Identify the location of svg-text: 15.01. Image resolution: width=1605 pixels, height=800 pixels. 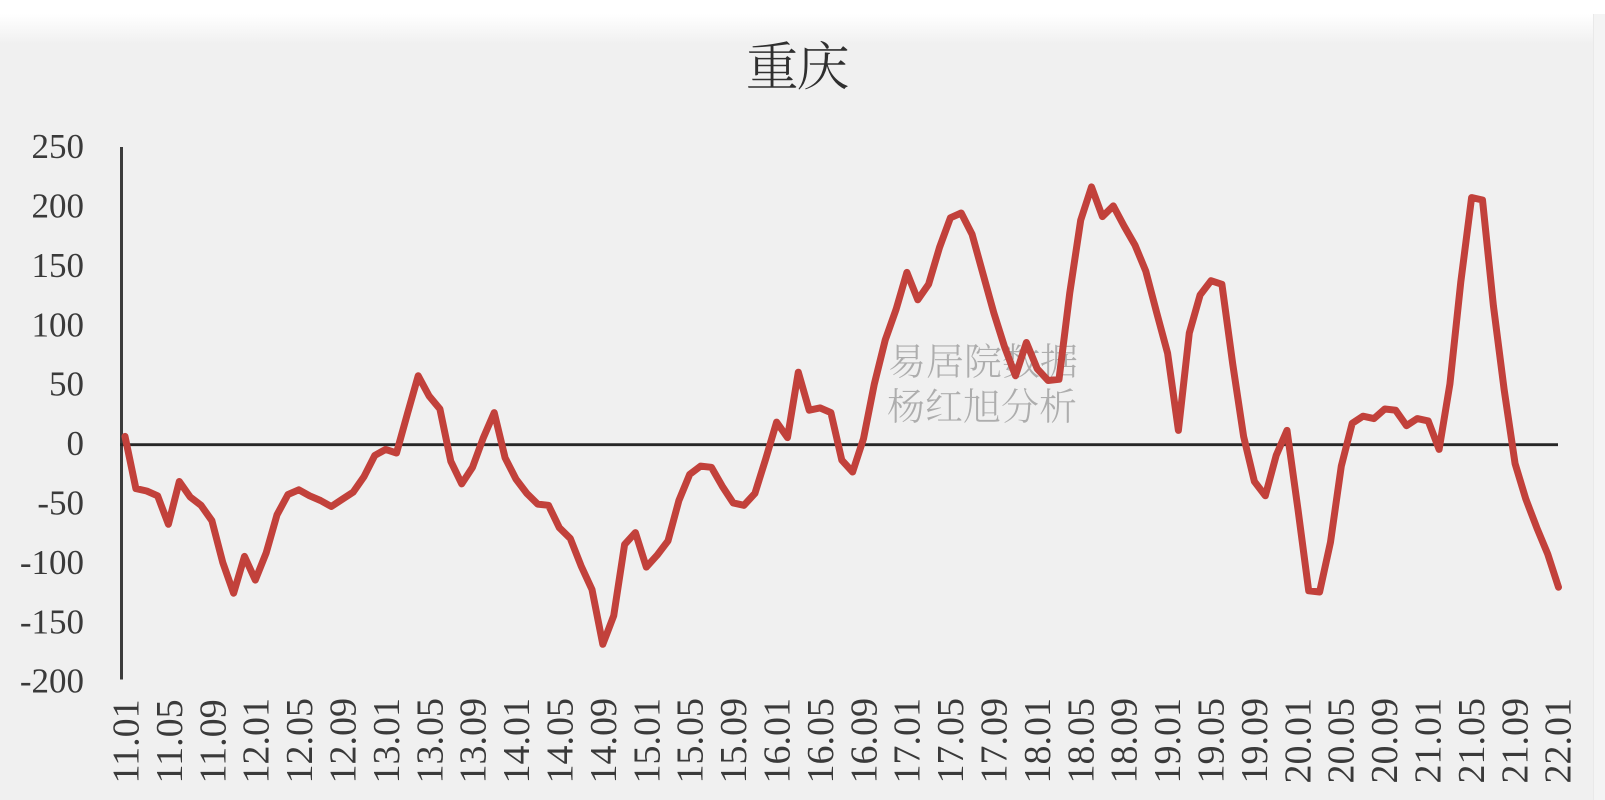
(647, 741).